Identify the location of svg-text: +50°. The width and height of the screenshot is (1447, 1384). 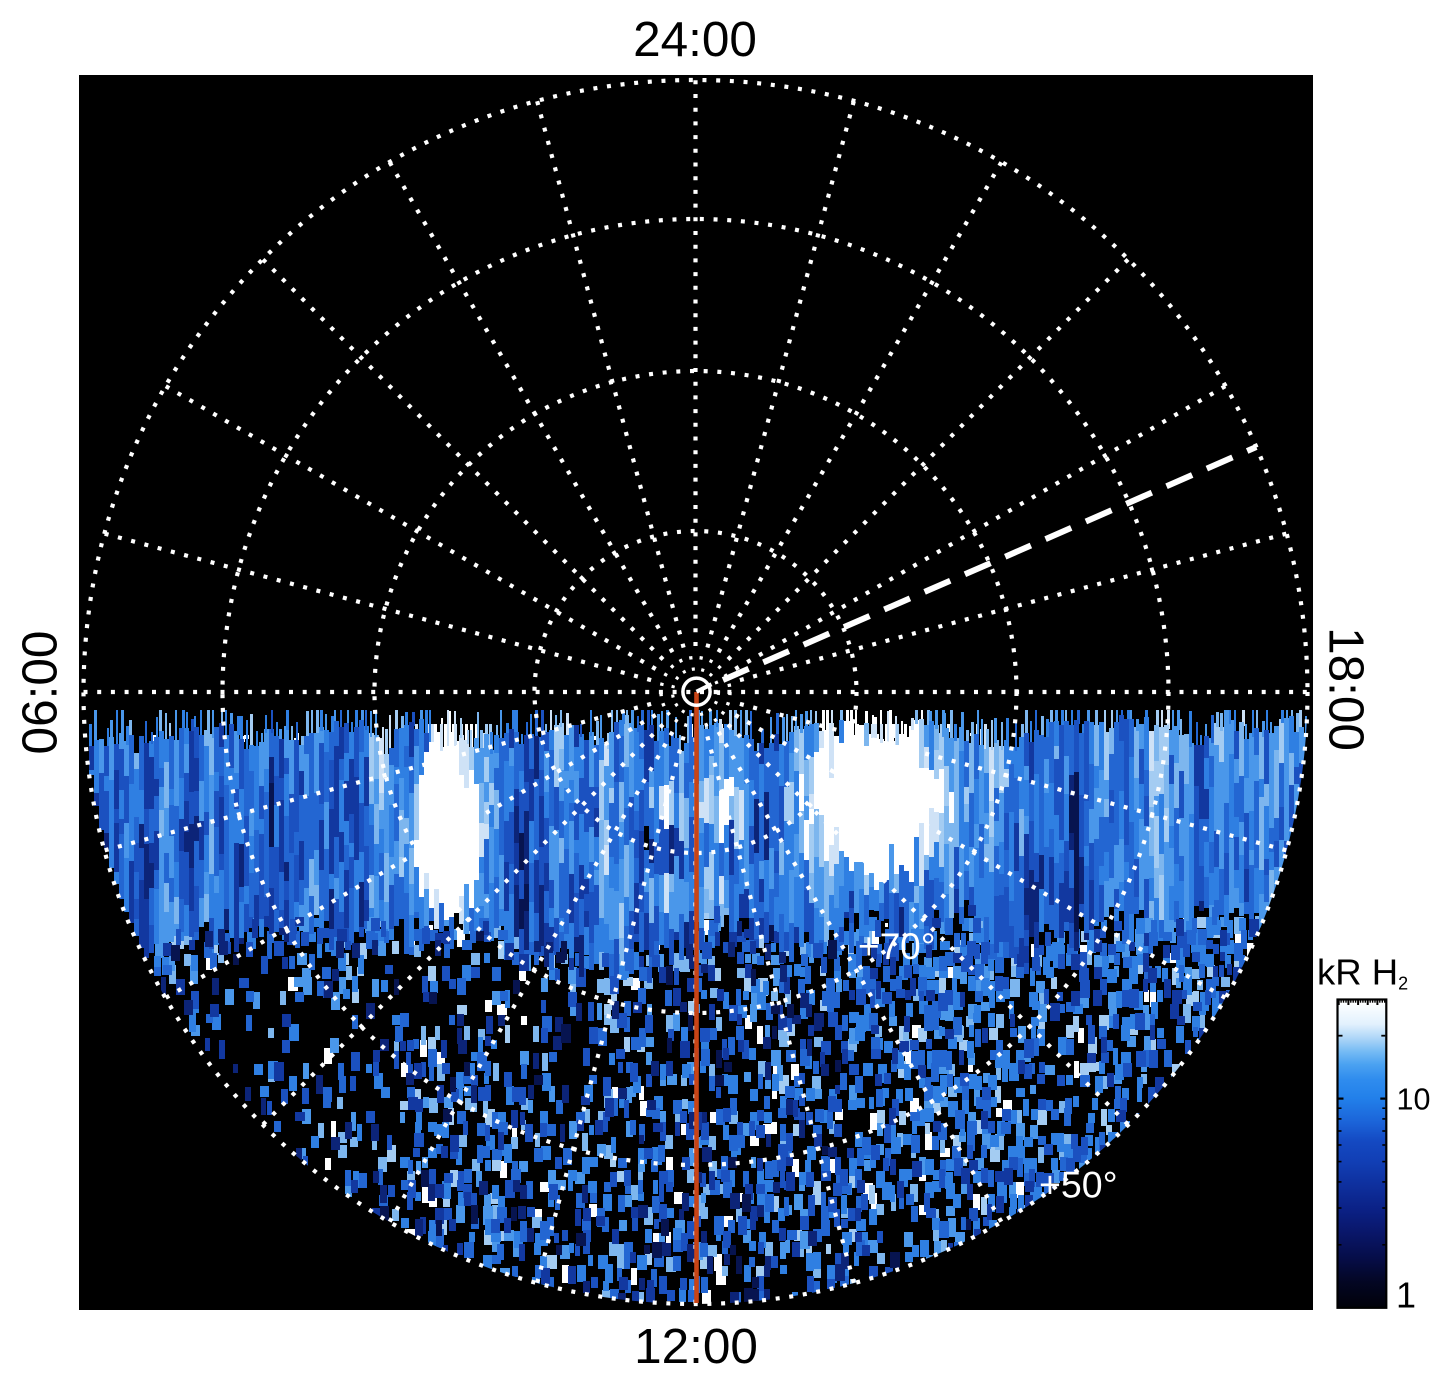
(1078, 1185).